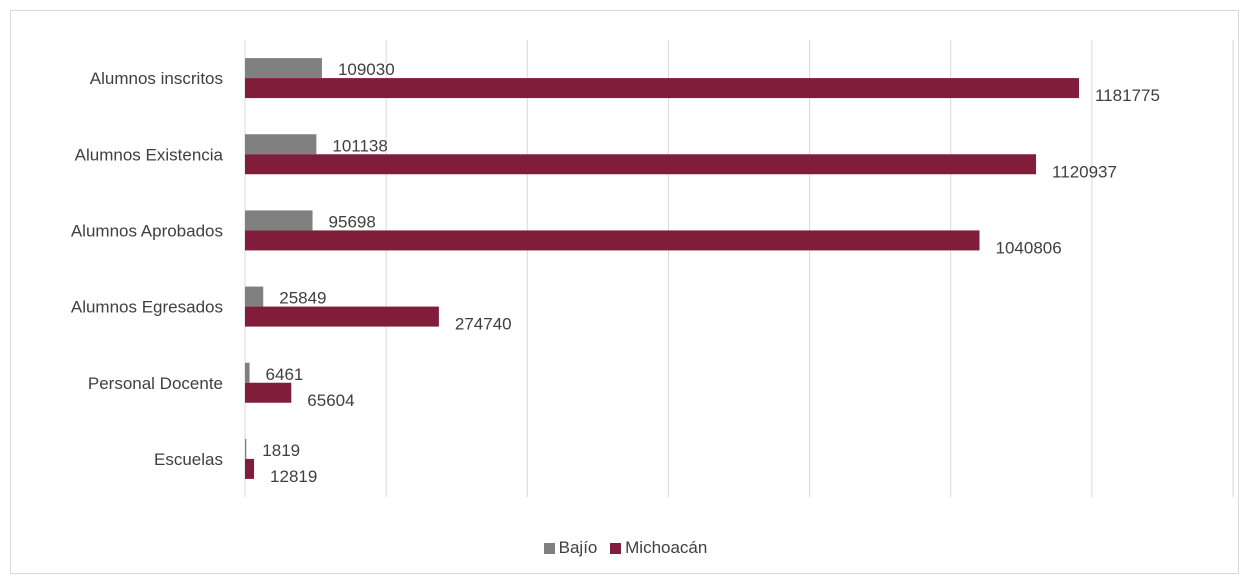 This screenshot has width=1251, height=580. What do you see at coordinates (616, 548) in the screenshot?
I see `legend-swatch-michoacan` at bounding box center [616, 548].